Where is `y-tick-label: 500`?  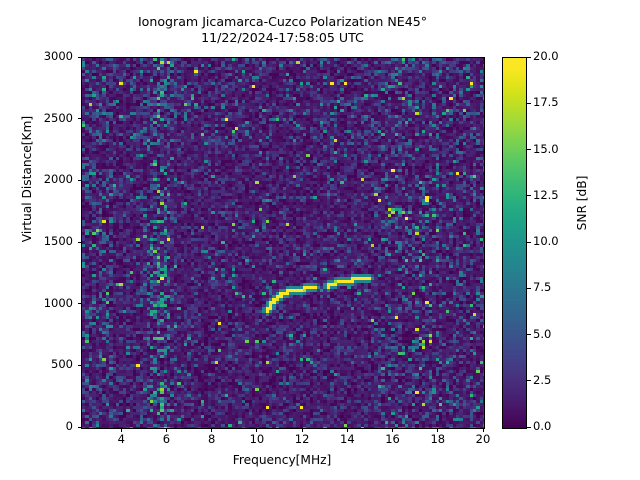 y-tick-label: 500 is located at coordinates (62, 364).